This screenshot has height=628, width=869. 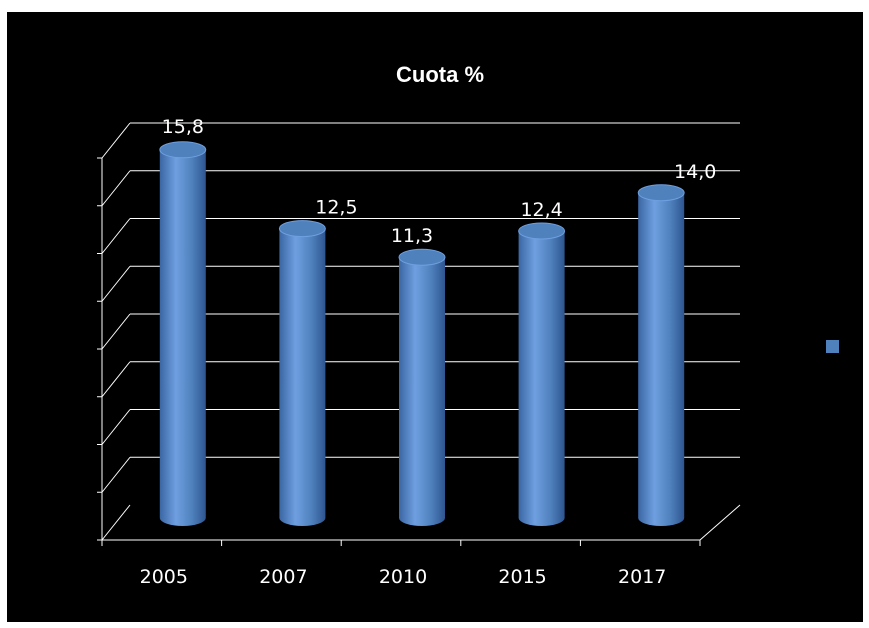 What do you see at coordinates (283, 577) in the screenshot?
I see `x-tick-label: 2007` at bounding box center [283, 577].